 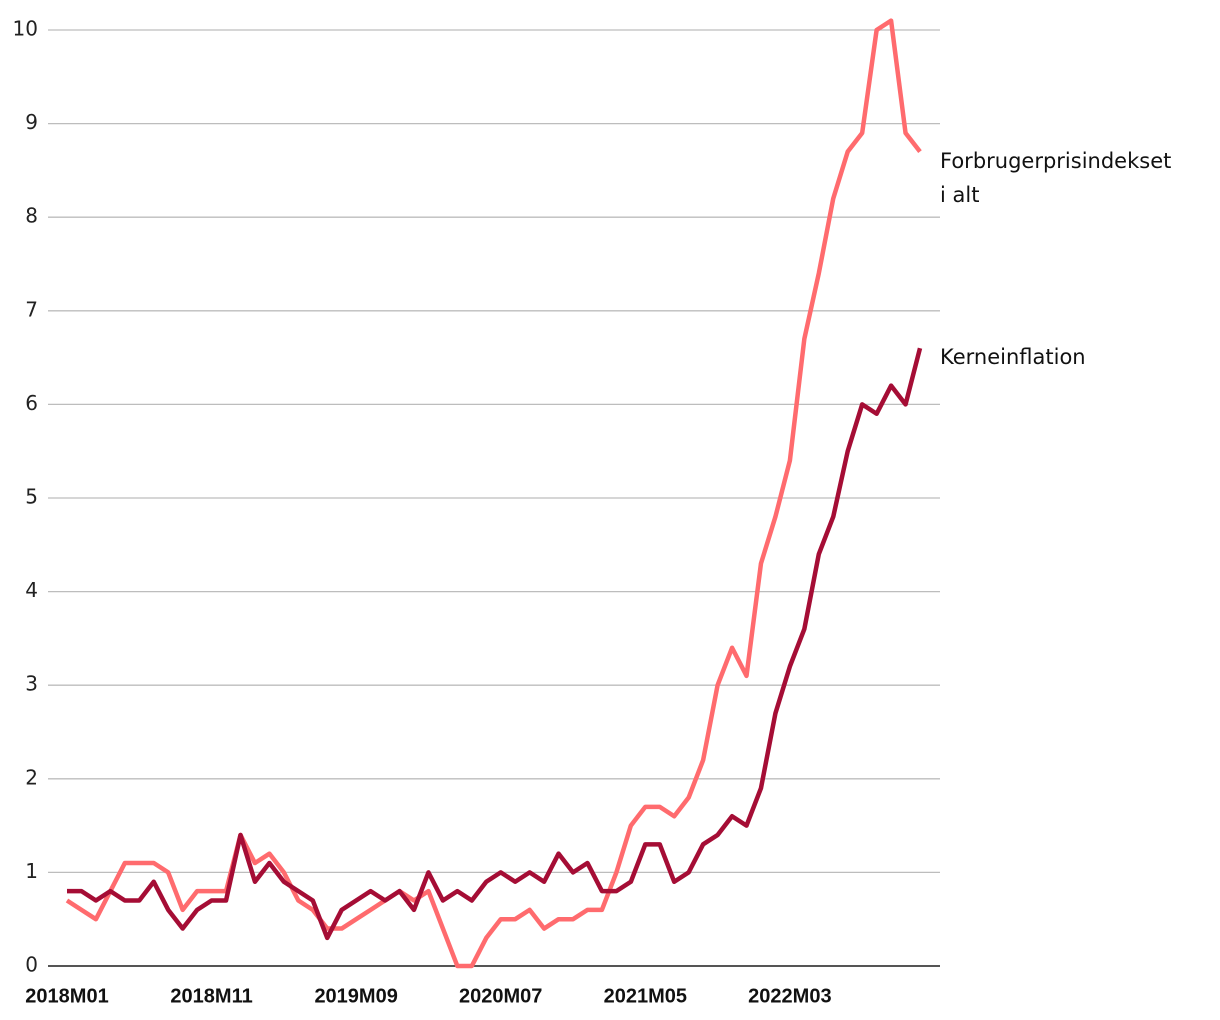 What do you see at coordinates (31, 965) in the screenshot?
I see `y-tick-label: 0` at bounding box center [31, 965].